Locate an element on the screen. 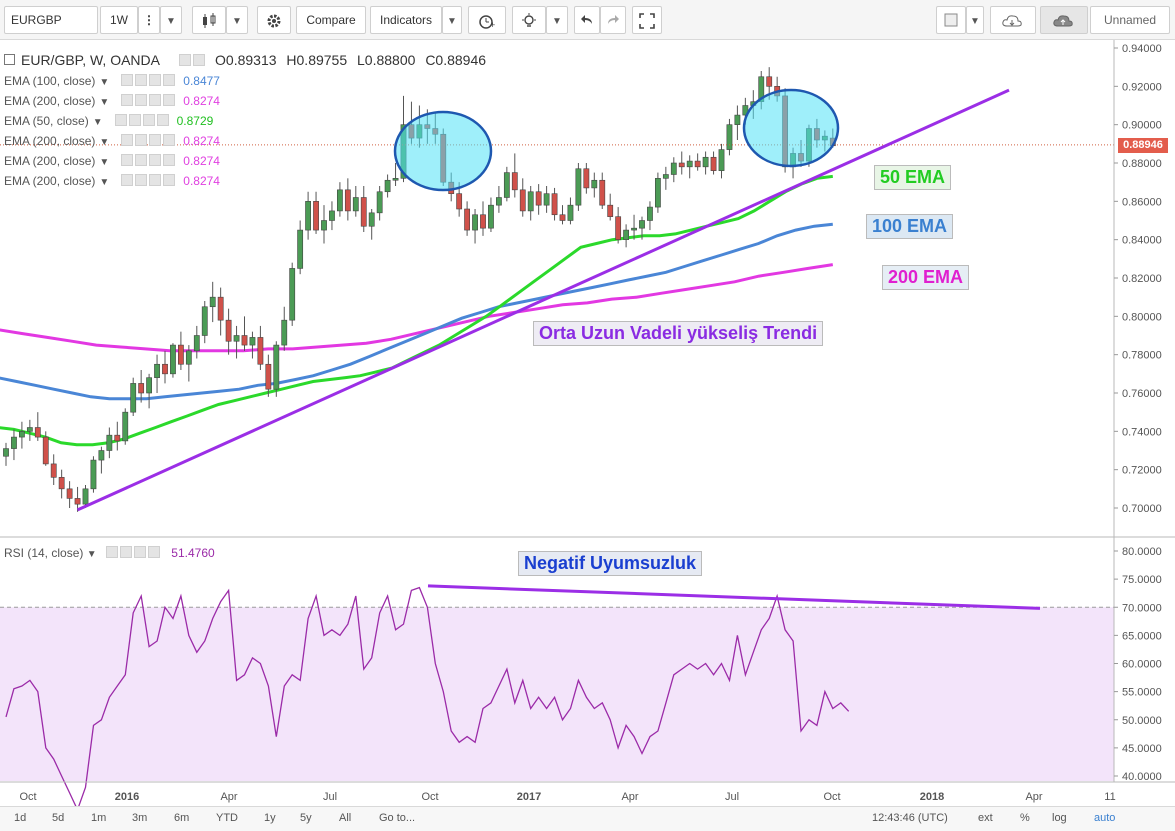 Image resolution: width=1175 pixels, height=831 pixels. indicators-button: Indicators is located at coordinates (406, 20).